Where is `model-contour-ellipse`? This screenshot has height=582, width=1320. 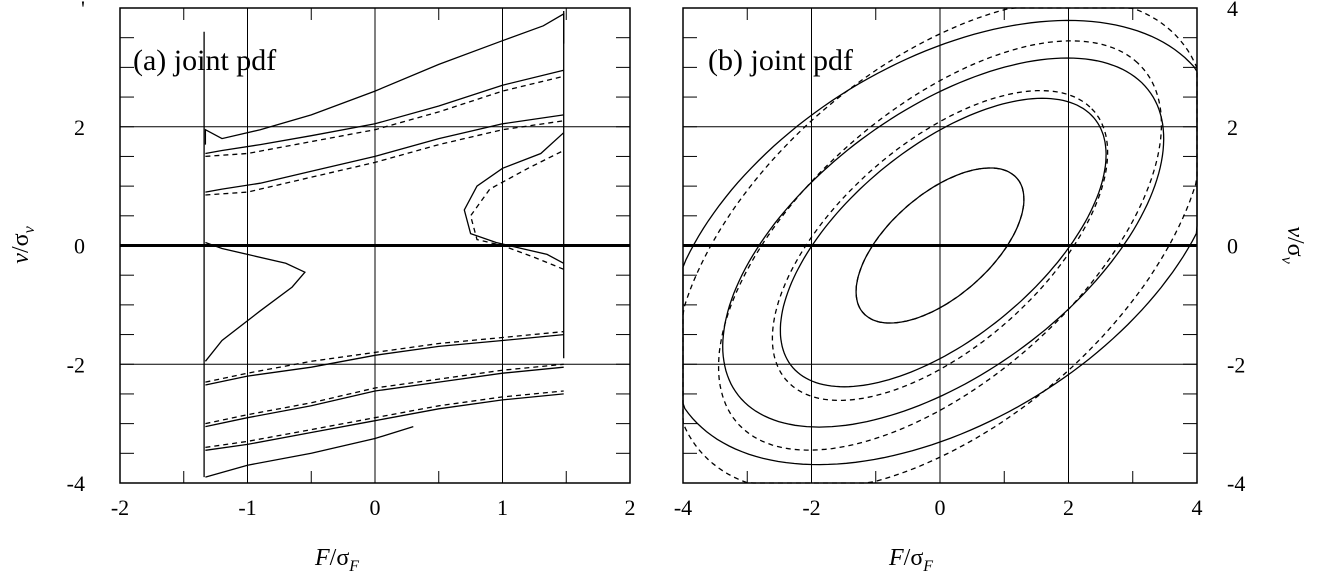
model-contour-ellipse is located at coordinates (940, 245).